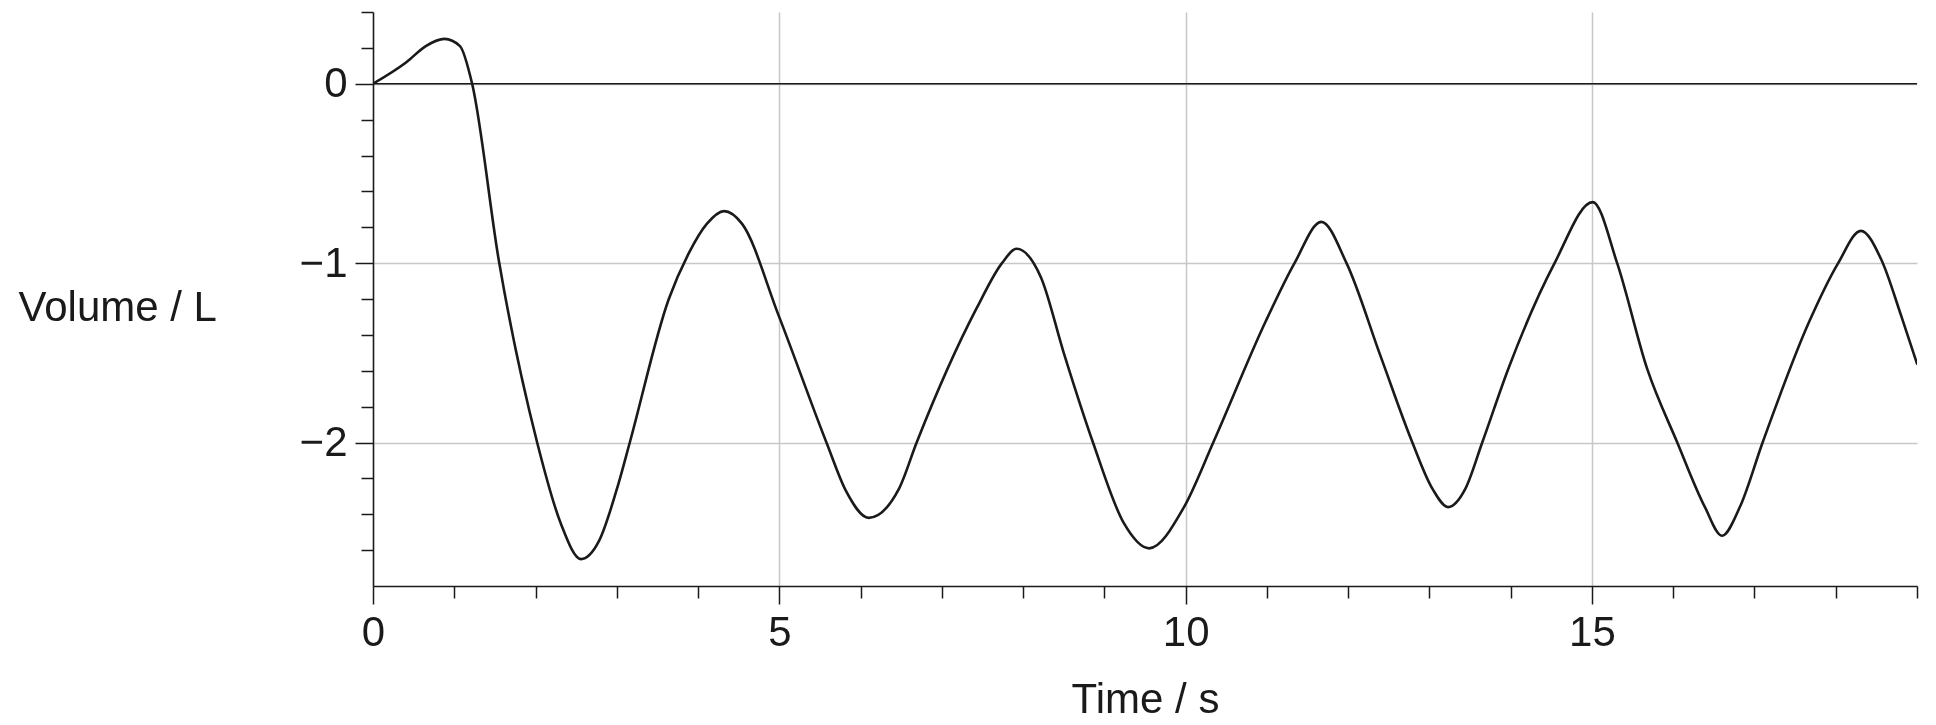  What do you see at coordinates (117, 306) in the screenshot?
I see `y-axis-title: Volume / L` at bounding box center [117, 306].